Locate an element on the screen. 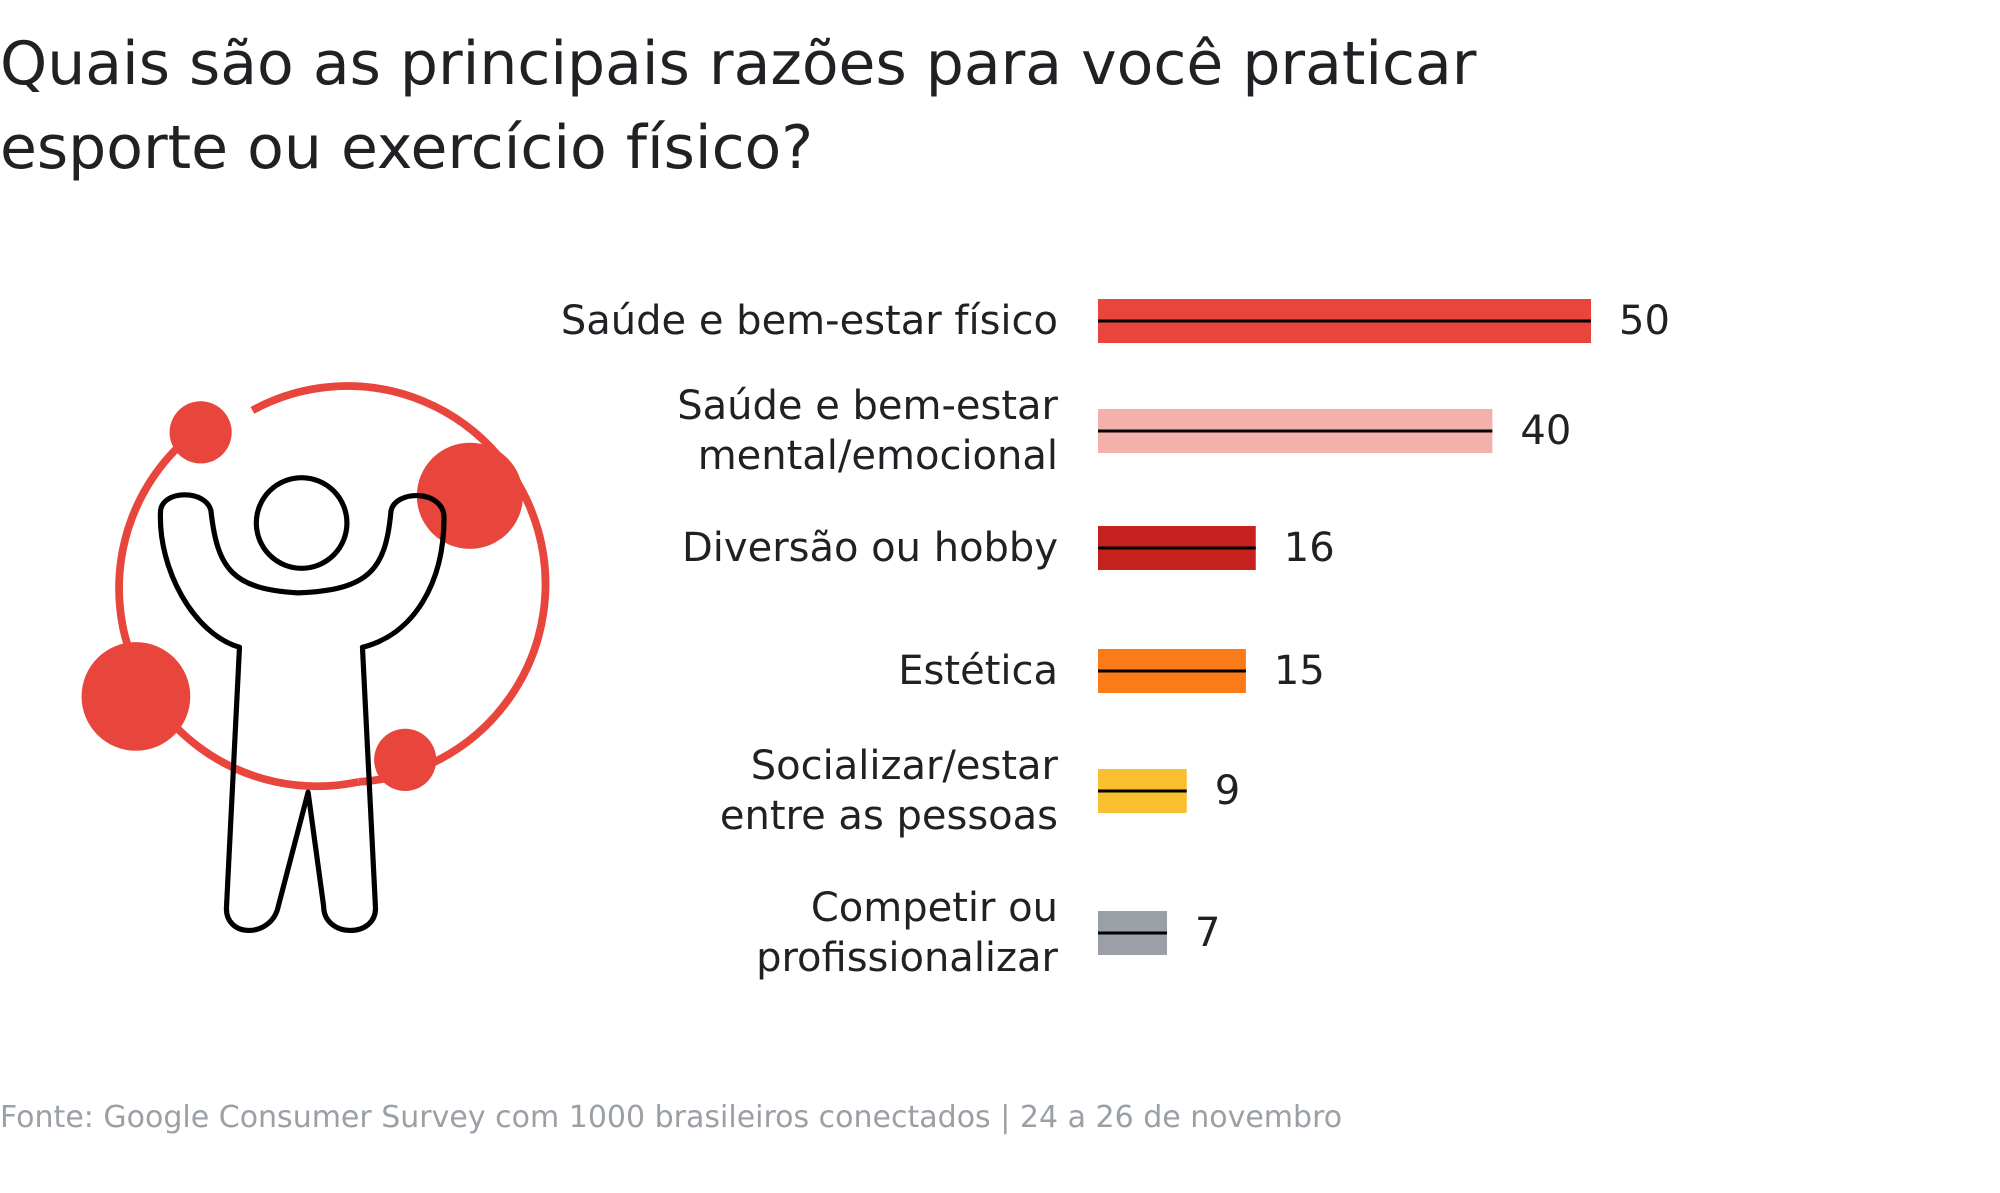 The image size is (2000, 1193). category-label: Socializar/estar entre as pessoas is located at coordinates (888, 791).